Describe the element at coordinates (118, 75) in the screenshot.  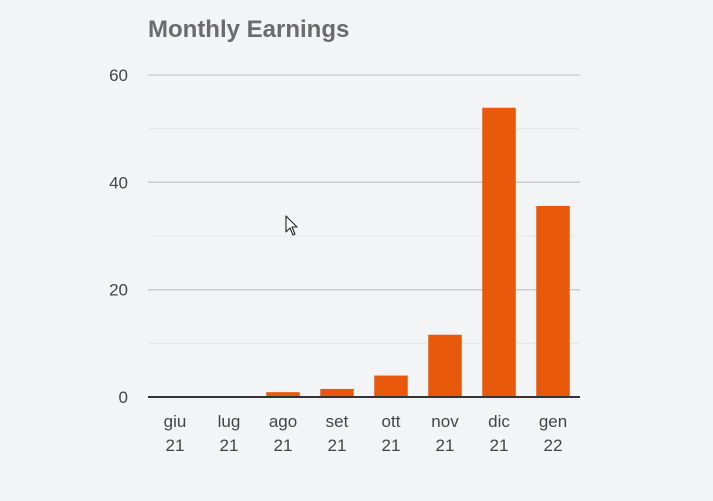
I see `y-tick-label: 60` at that location.